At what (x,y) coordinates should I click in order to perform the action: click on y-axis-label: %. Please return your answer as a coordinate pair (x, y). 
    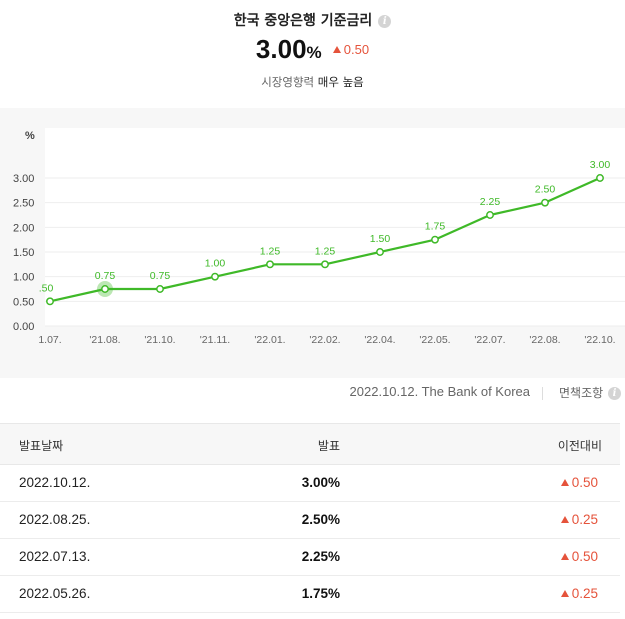
    Looking at the image, I should click on (30, 136).